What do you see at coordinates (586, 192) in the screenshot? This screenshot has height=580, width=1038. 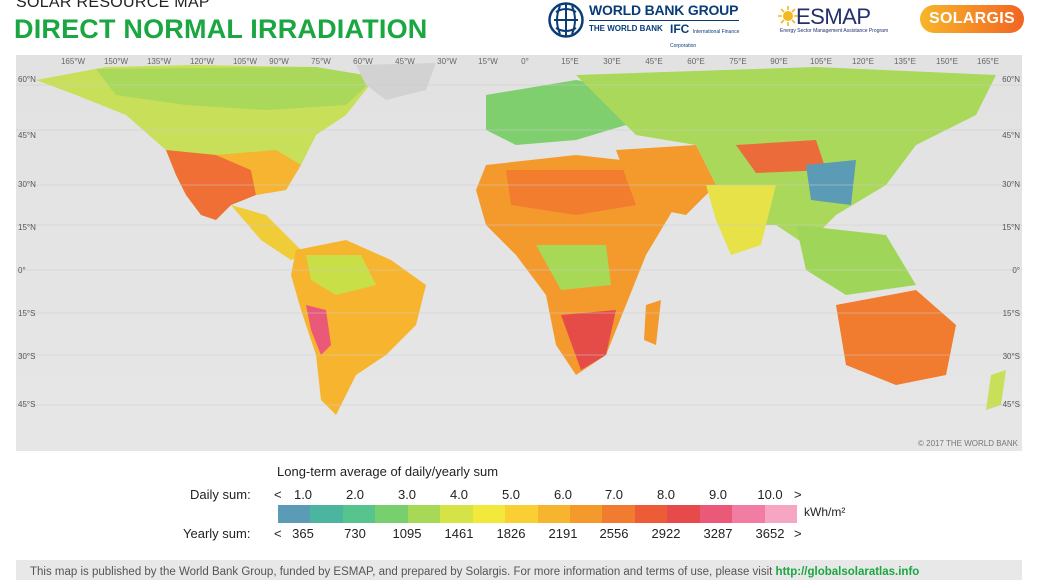 I see `sahara-high` at bounding box center [586, 192].